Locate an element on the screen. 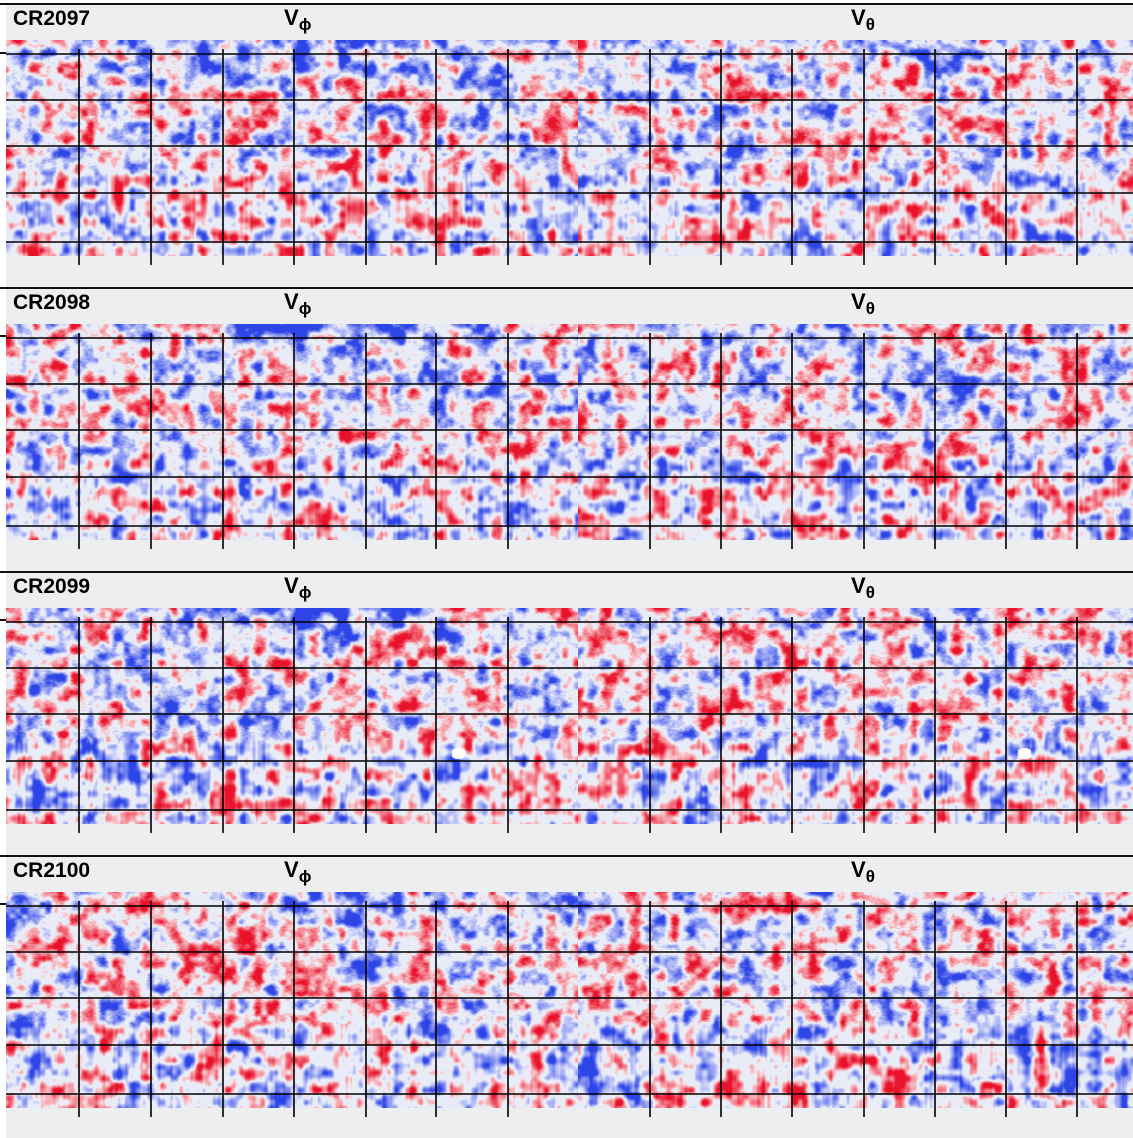 The width and height of the screenshot is (1133, 1138). carrington-rotation-label: CR2098 is located at coordinates (52, 302).